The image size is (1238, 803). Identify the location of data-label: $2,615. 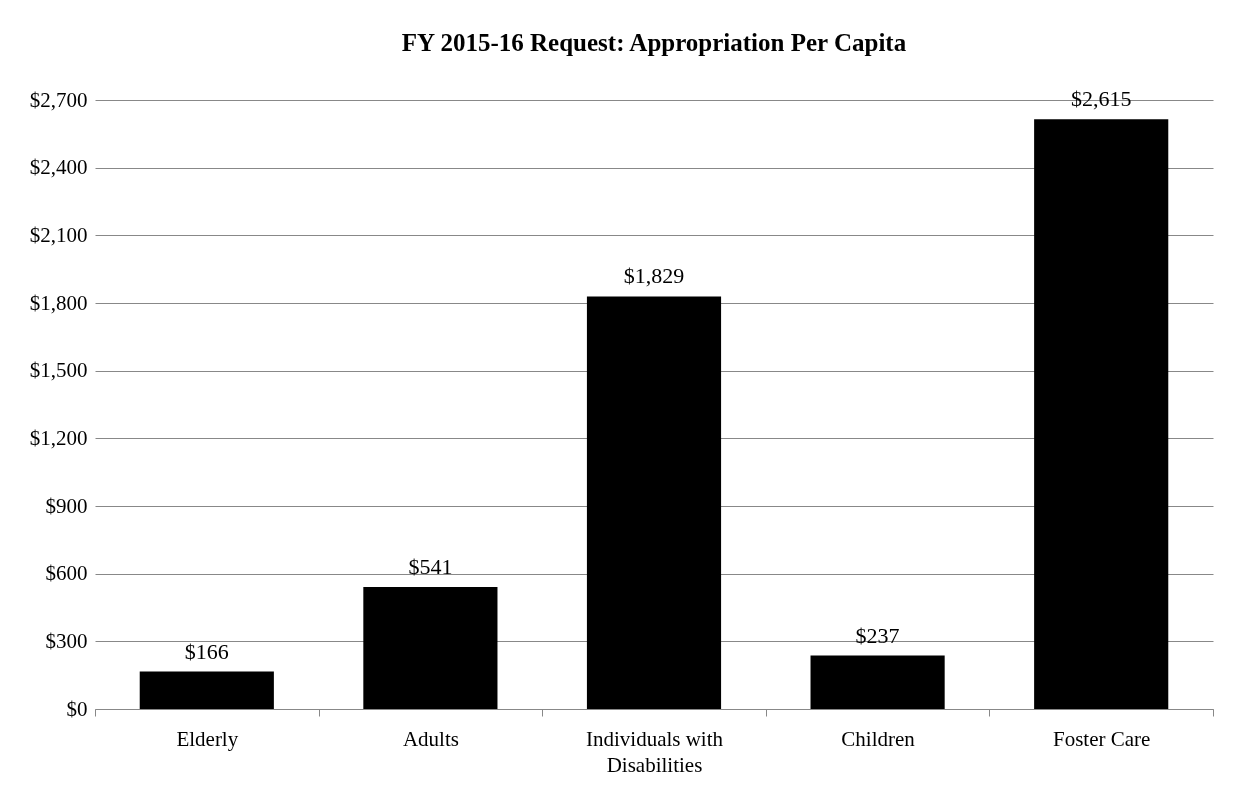
(1101, 99).